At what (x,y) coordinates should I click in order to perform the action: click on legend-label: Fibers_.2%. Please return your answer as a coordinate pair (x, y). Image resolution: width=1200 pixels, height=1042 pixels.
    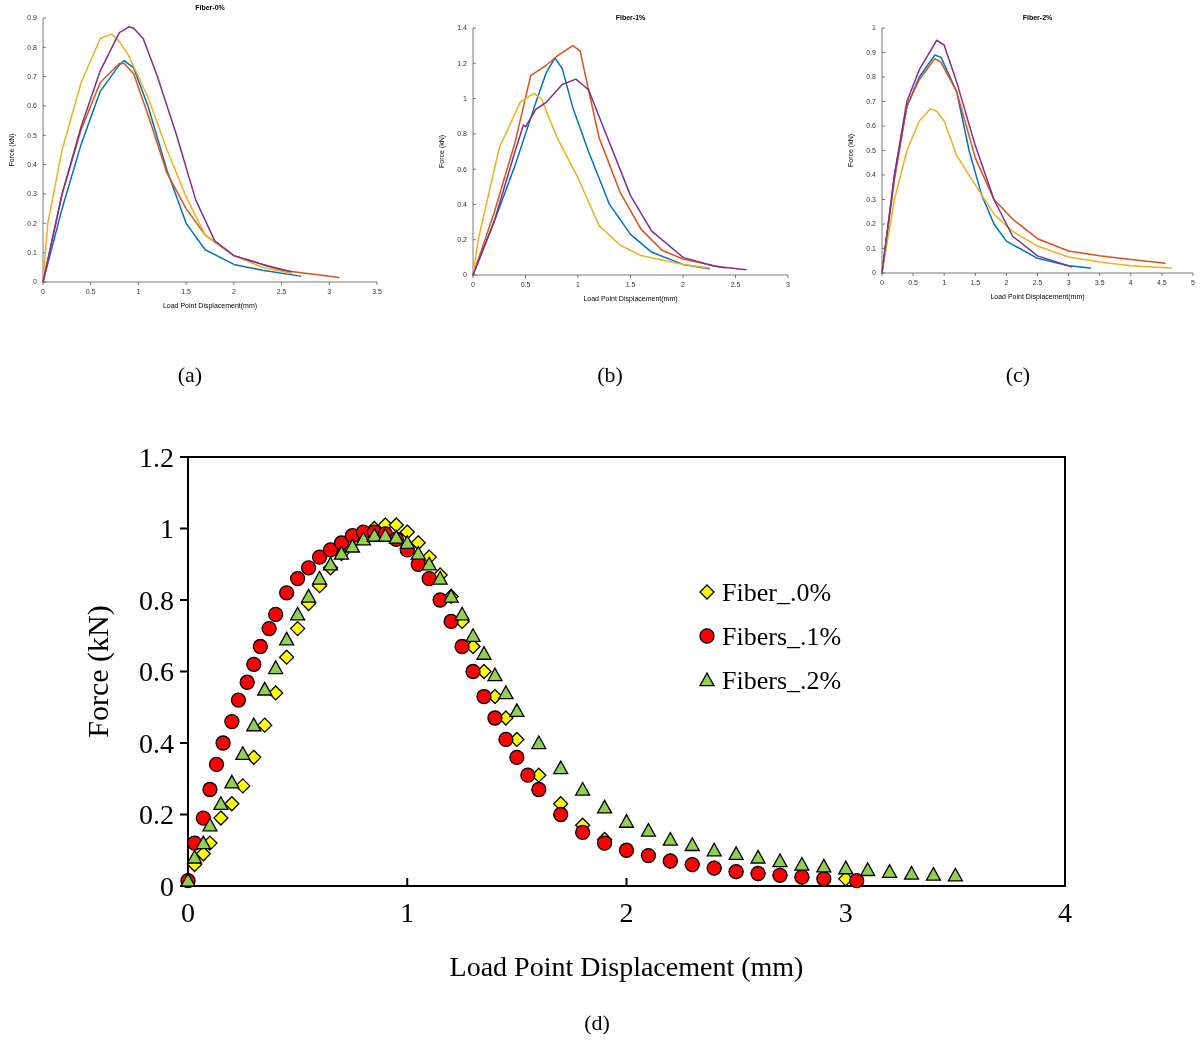
    Looking at the image, I should click on (782, 681).